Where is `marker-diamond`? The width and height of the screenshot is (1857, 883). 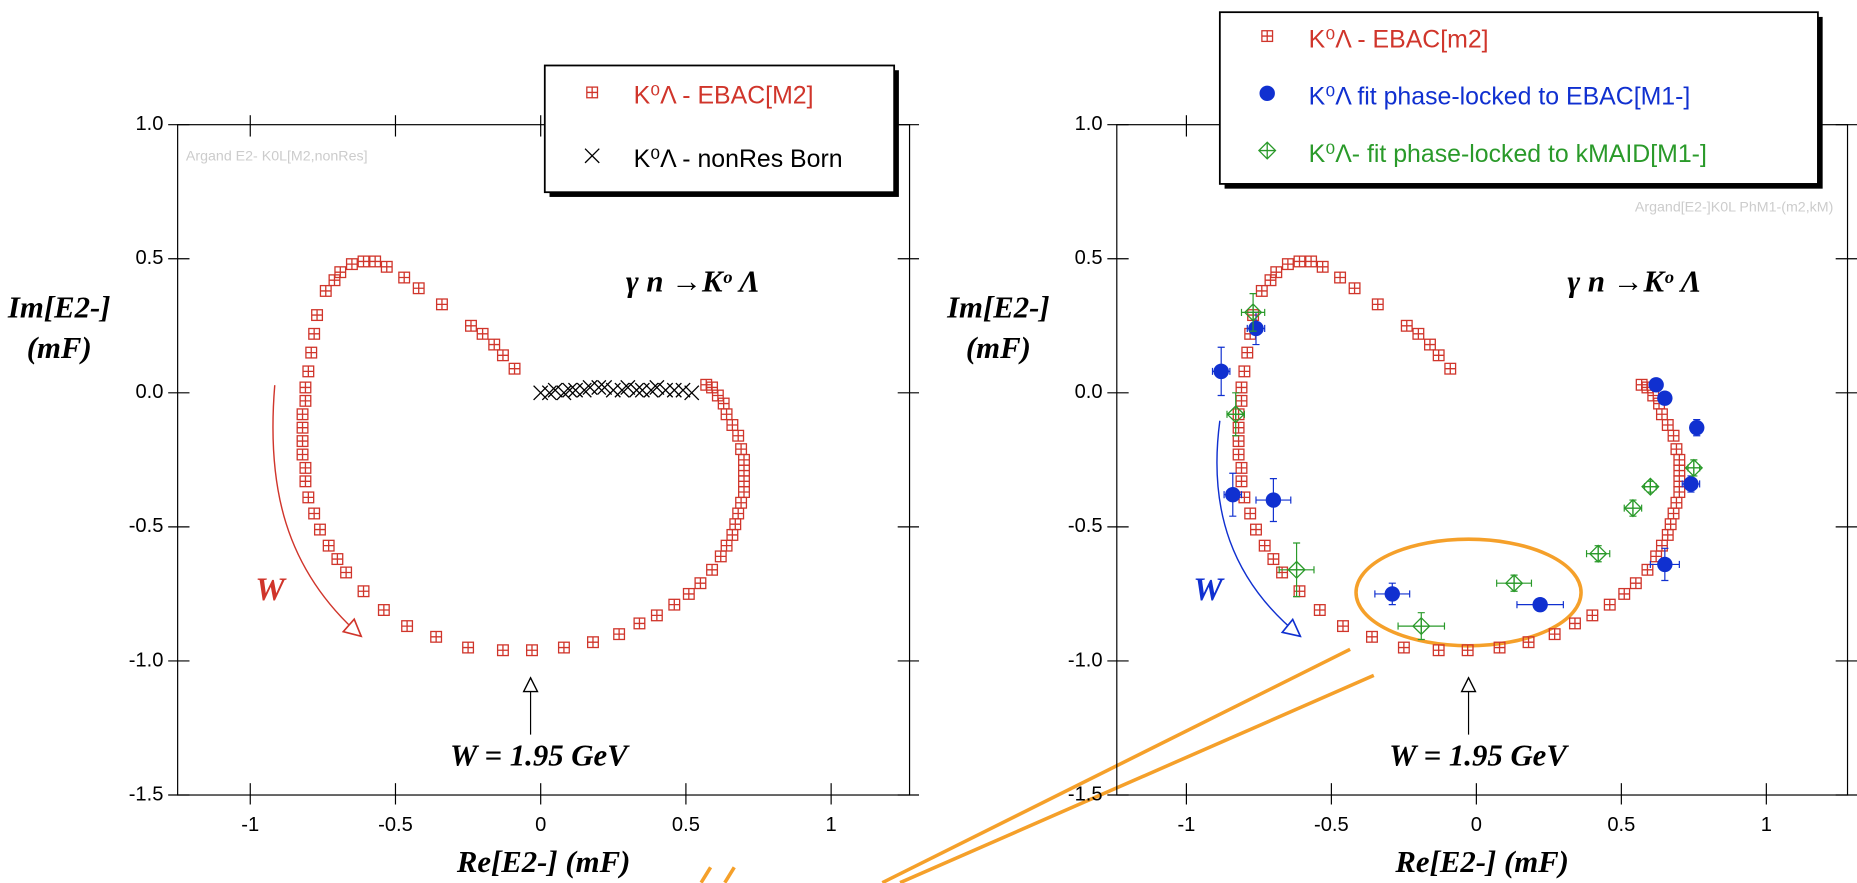
marker-diamond is located at coordinates (1694, 468).